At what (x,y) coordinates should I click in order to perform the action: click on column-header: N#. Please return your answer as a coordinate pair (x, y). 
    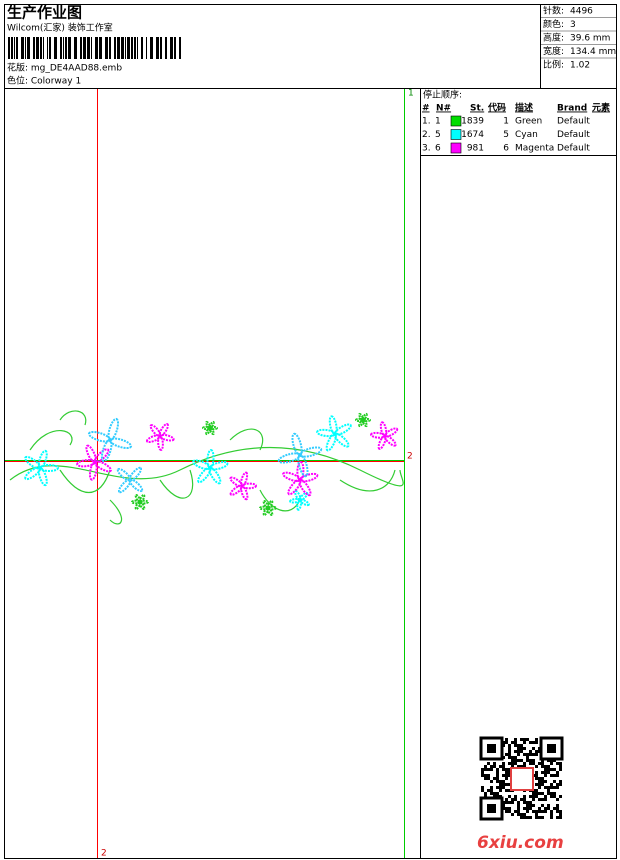
    Looking at the image, I should click on (443, 109).